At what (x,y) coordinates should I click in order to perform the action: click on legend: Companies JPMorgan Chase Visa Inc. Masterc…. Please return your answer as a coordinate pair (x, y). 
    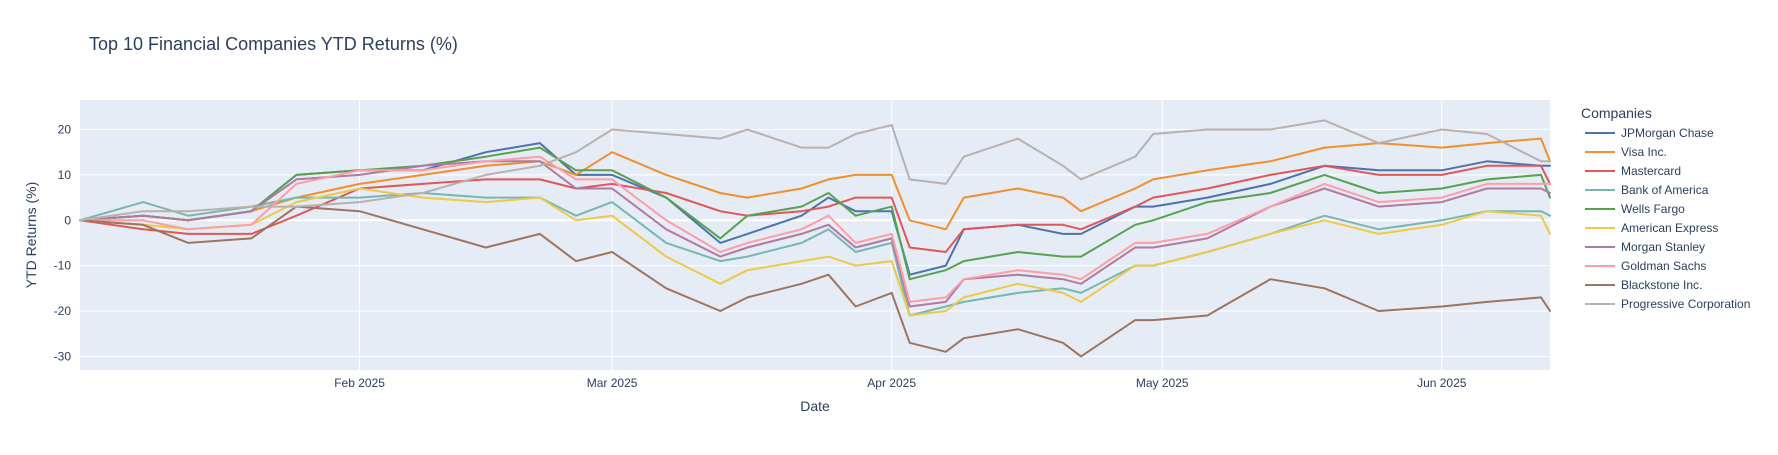
    Looking at the image, I should click on (1665, 208).